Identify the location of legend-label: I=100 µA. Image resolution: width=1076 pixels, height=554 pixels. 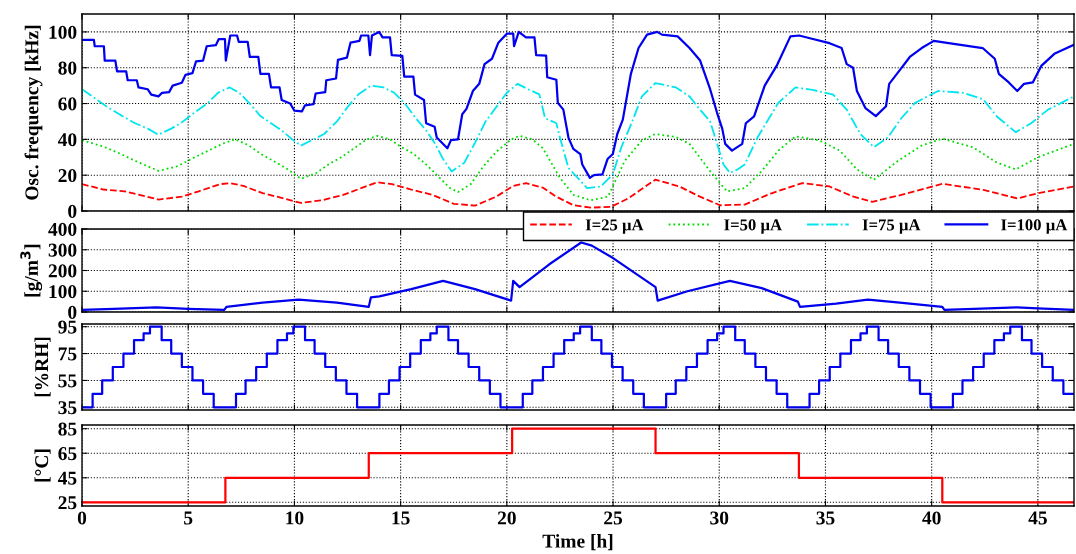
(1034, 226).